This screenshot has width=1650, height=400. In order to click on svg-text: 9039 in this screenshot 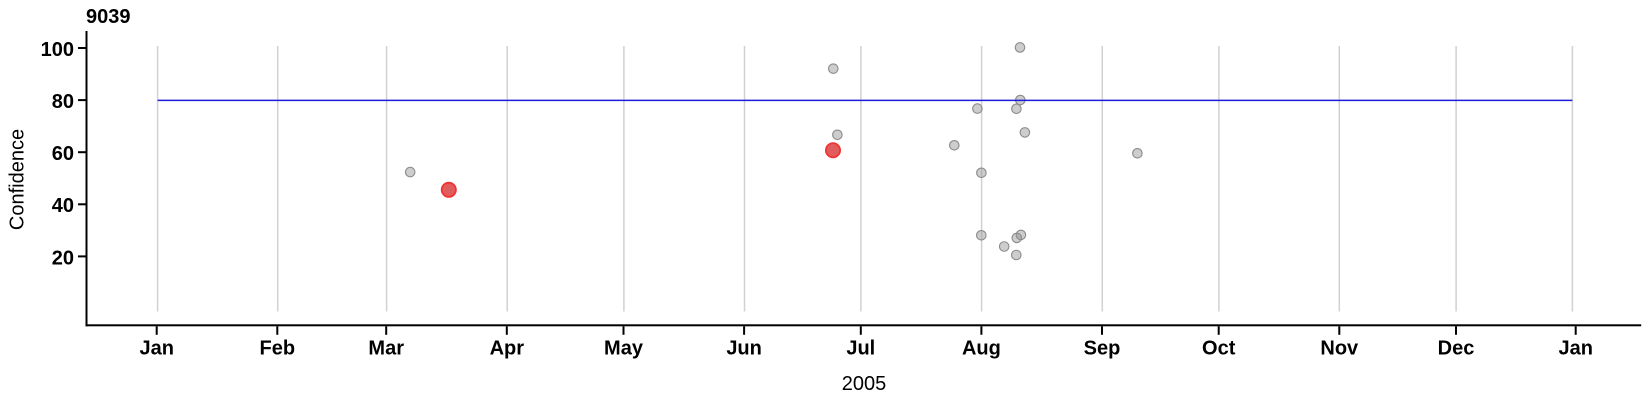, I will do `click(108, 17)`.